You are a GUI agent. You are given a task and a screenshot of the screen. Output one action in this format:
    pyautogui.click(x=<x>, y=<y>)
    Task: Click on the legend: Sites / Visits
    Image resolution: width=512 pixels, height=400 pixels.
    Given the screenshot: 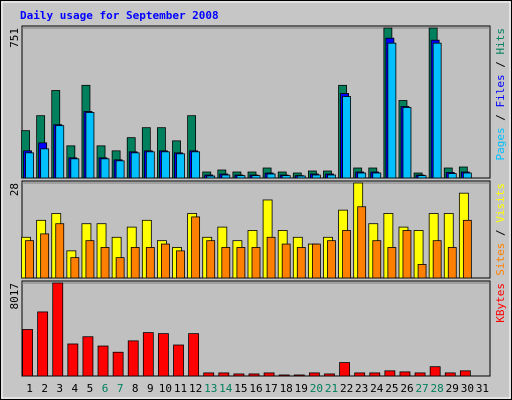 What is the action you would take?
    pyautogui.click(x=500, y=229)
    